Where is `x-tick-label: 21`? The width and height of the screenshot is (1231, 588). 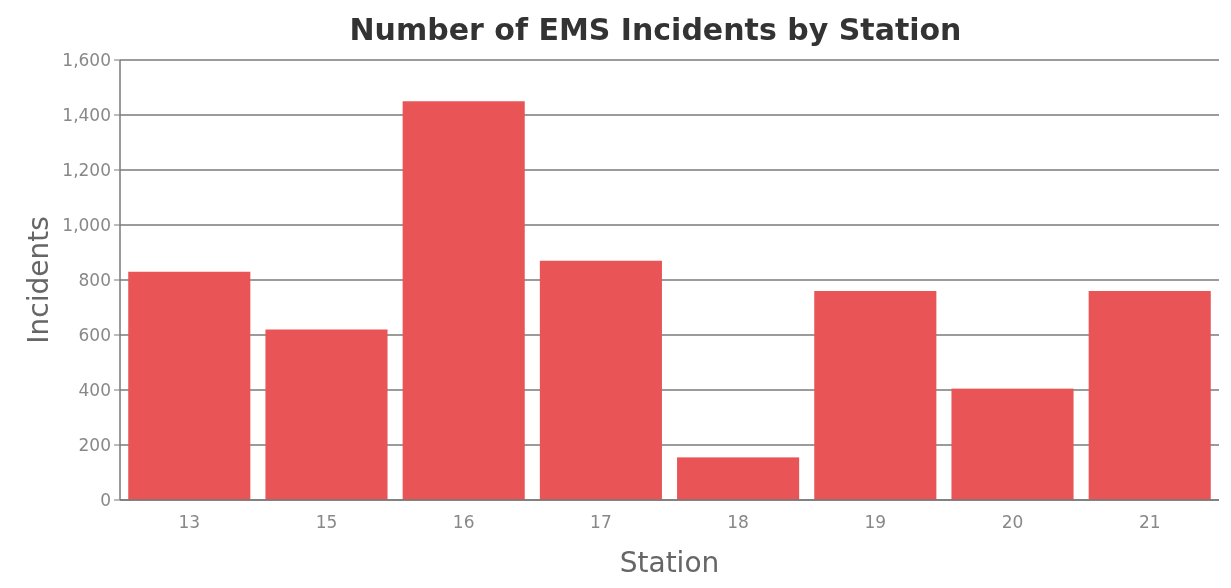
x-tick-label: 21 is located at coordinates (1149, 522).